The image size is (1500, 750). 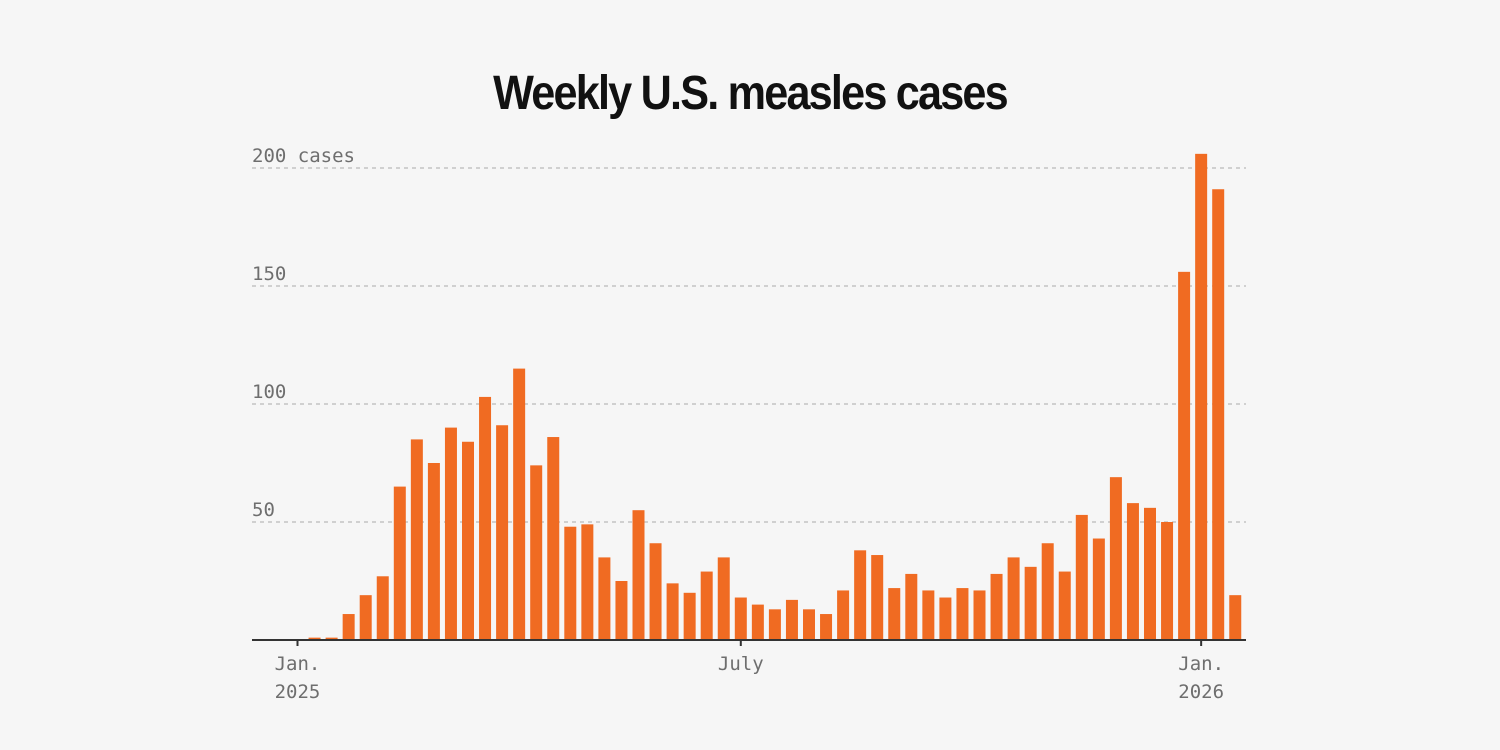 What do you see at coordinates (303, 156) in the screenshot?
I see `y-tick-label: 200 cases` at bounding box center [303, 156].